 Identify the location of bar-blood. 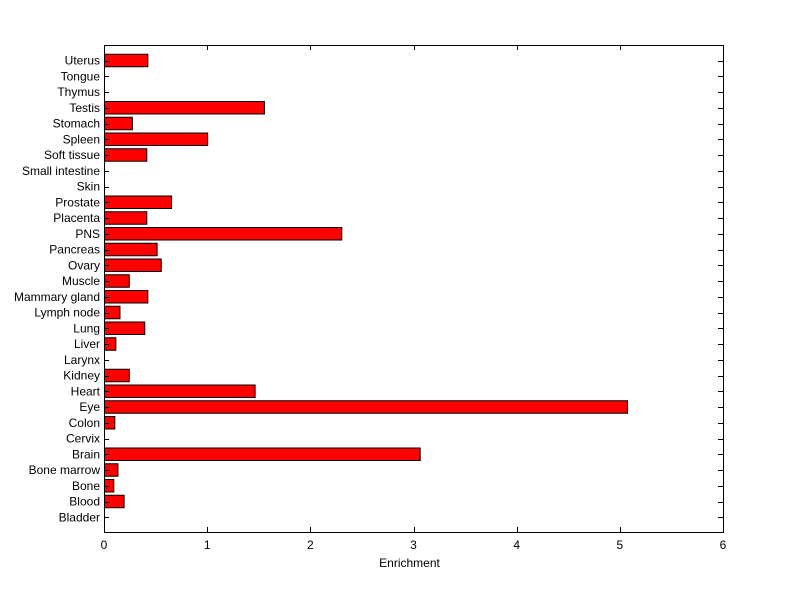
(114, 501).